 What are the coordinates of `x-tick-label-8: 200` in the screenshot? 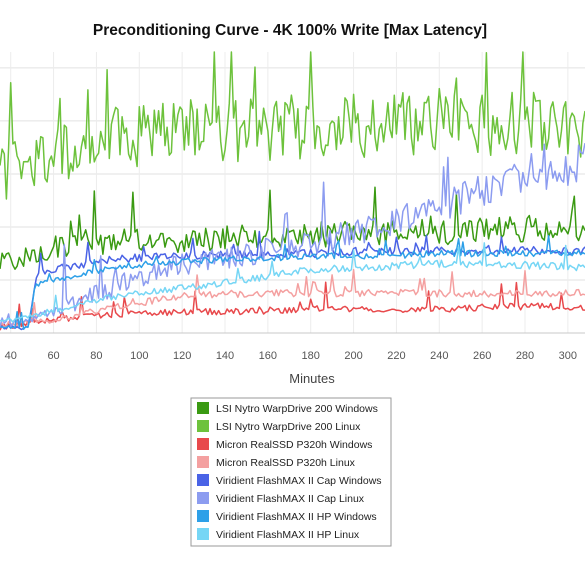 It's located at (353, 356).